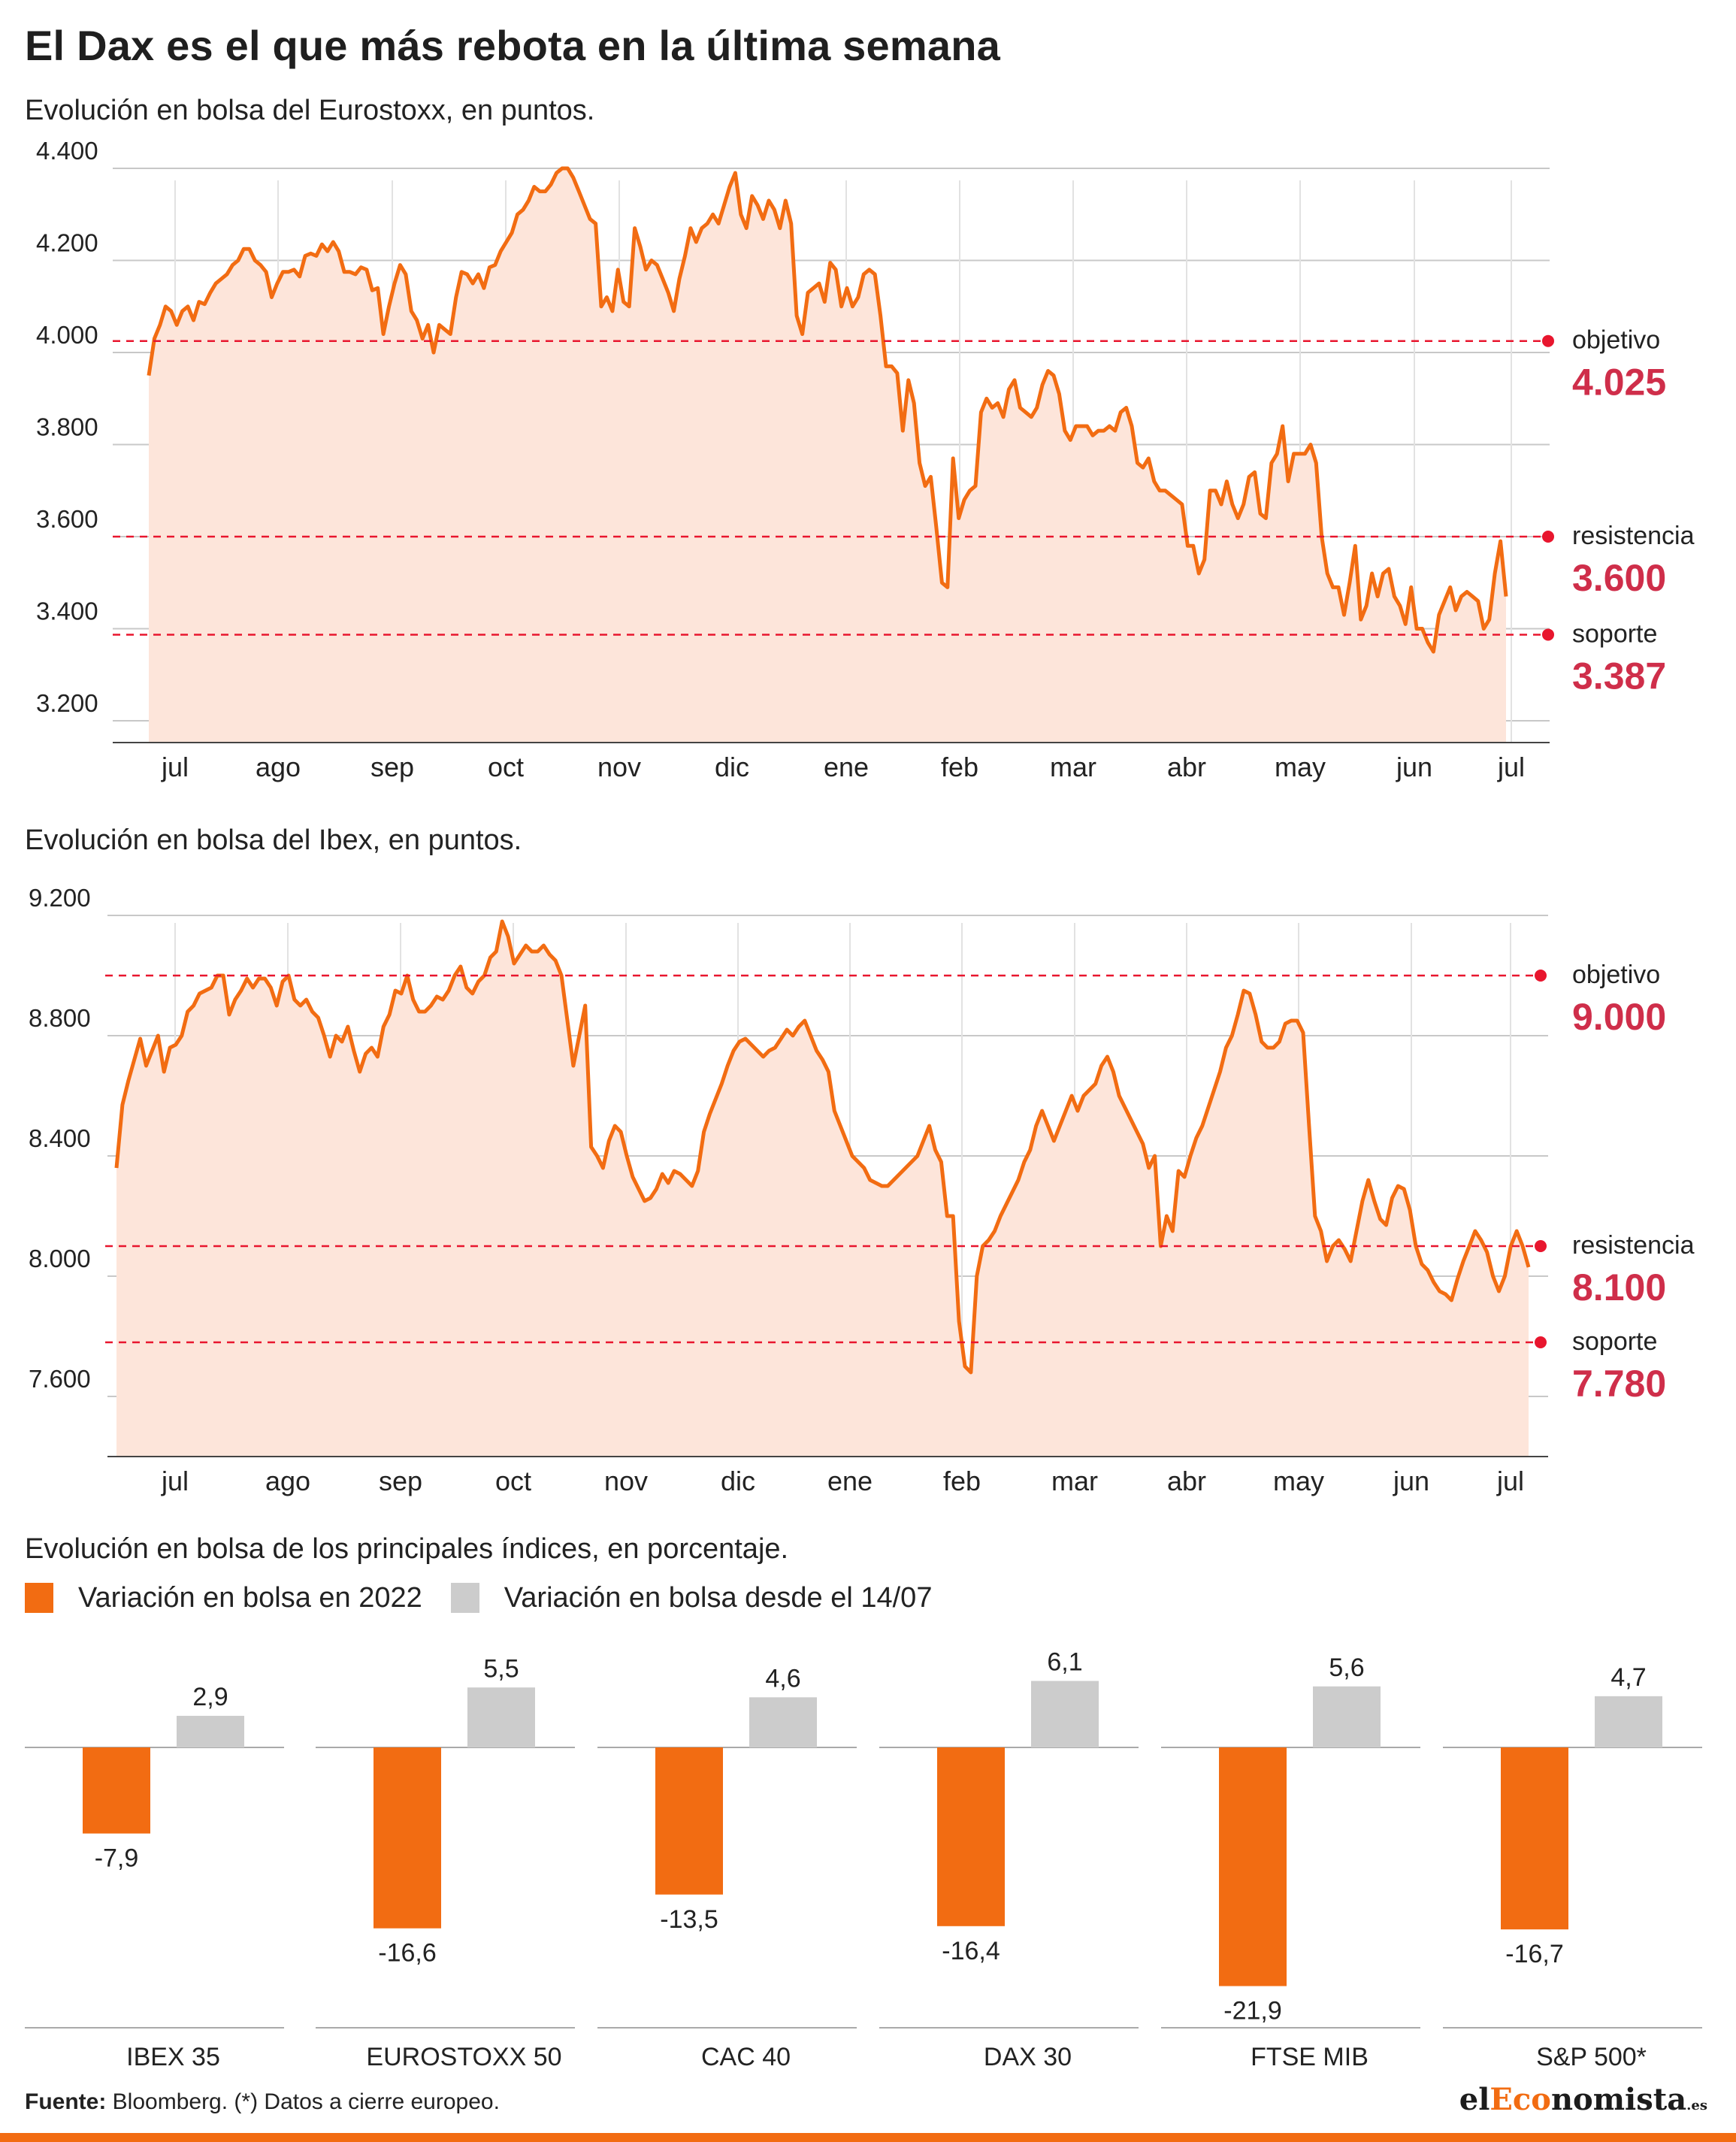 The image size is (1736, 2142). I want to click on bar-since-label: 5,5, so click(501, 1668).